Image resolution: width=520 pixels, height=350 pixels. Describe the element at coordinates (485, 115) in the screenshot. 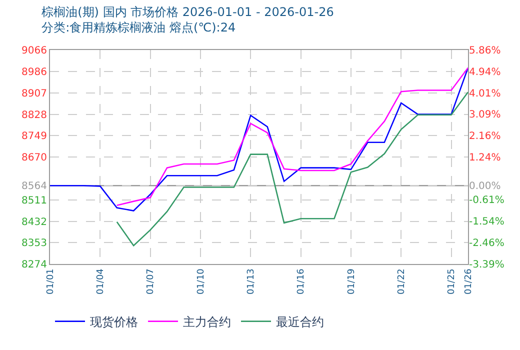

I see `y2-tick-label: 3.09%` at that location.